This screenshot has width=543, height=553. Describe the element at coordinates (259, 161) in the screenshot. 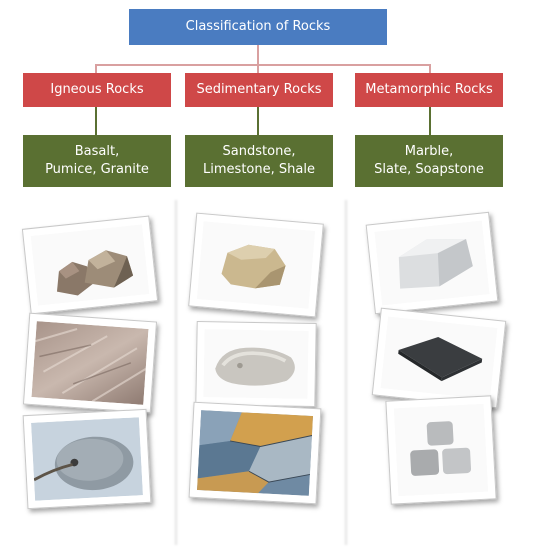

I see `examples-sedimentary: Sandstone, Limestone, Shale` at that location.